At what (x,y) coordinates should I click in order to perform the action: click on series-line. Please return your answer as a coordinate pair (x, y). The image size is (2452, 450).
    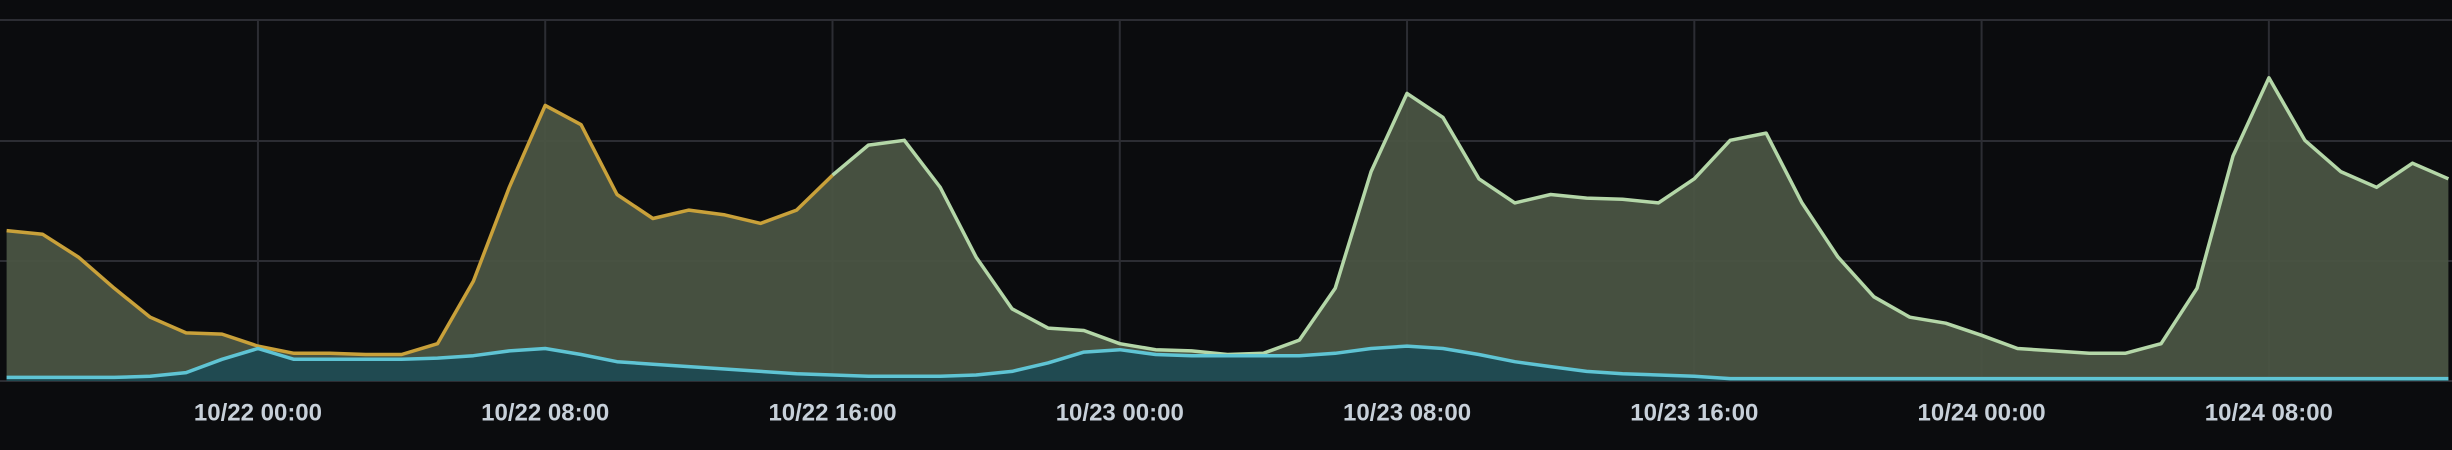
    Looking at the image, I should click on (1227, 362).